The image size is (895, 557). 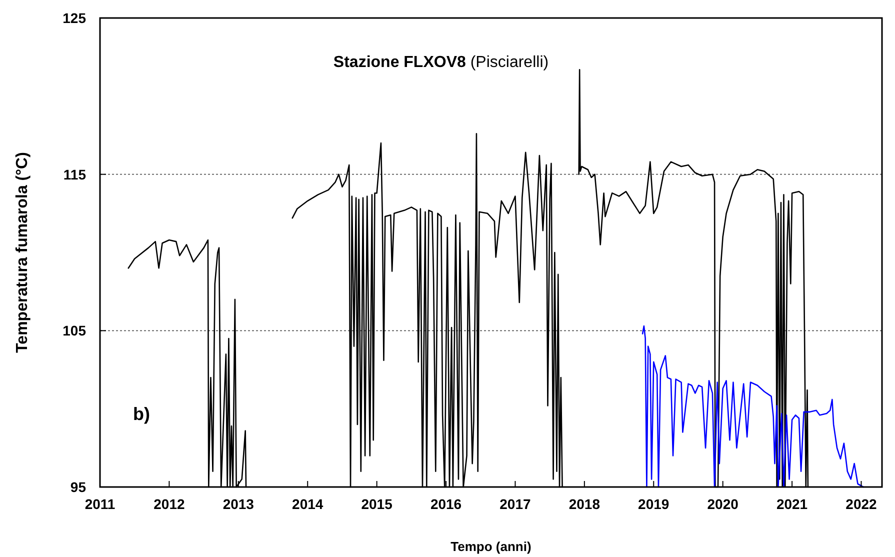 I want to click on x-tick-label: 2011, so click(x=100, y=504).